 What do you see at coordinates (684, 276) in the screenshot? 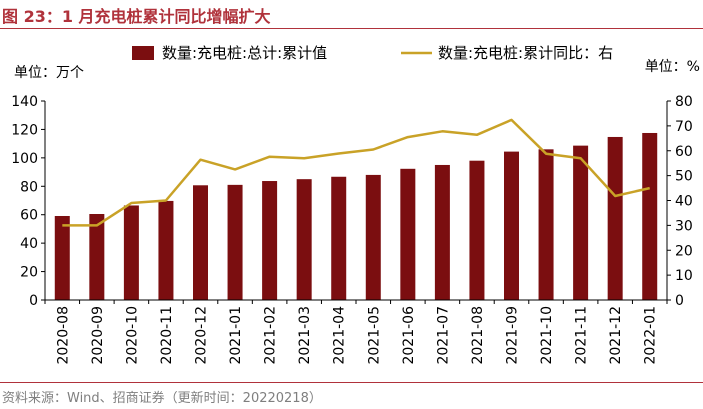
I see `right-tick-label: 10` at bounding box center [684, 276].